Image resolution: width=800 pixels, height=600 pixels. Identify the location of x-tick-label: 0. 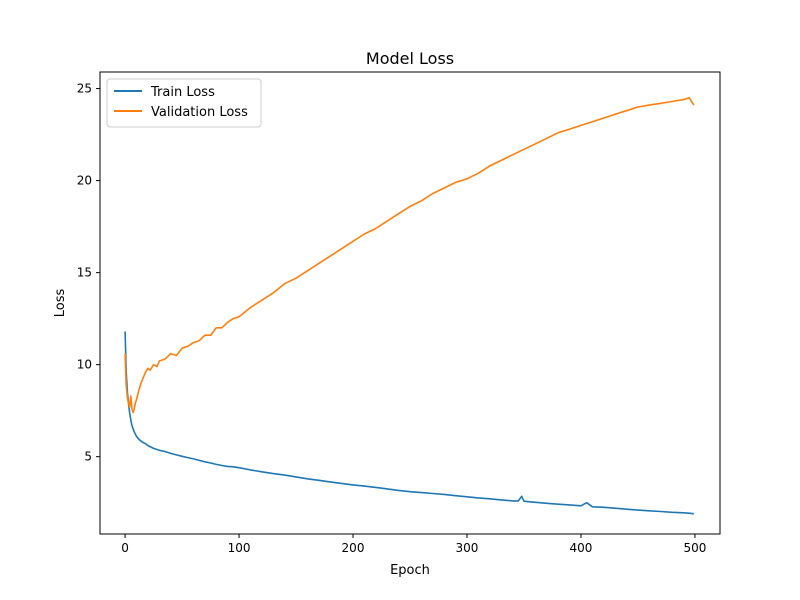
(125, 548).